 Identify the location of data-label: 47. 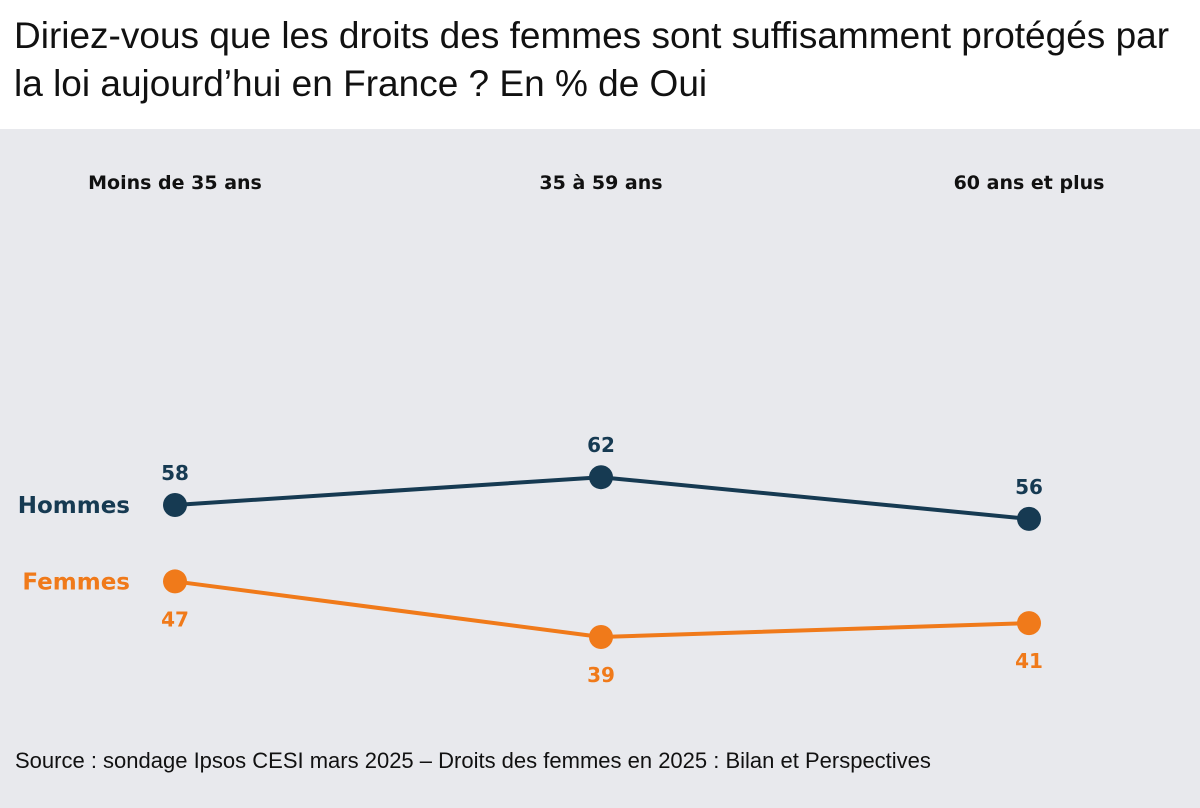
(175, 619).